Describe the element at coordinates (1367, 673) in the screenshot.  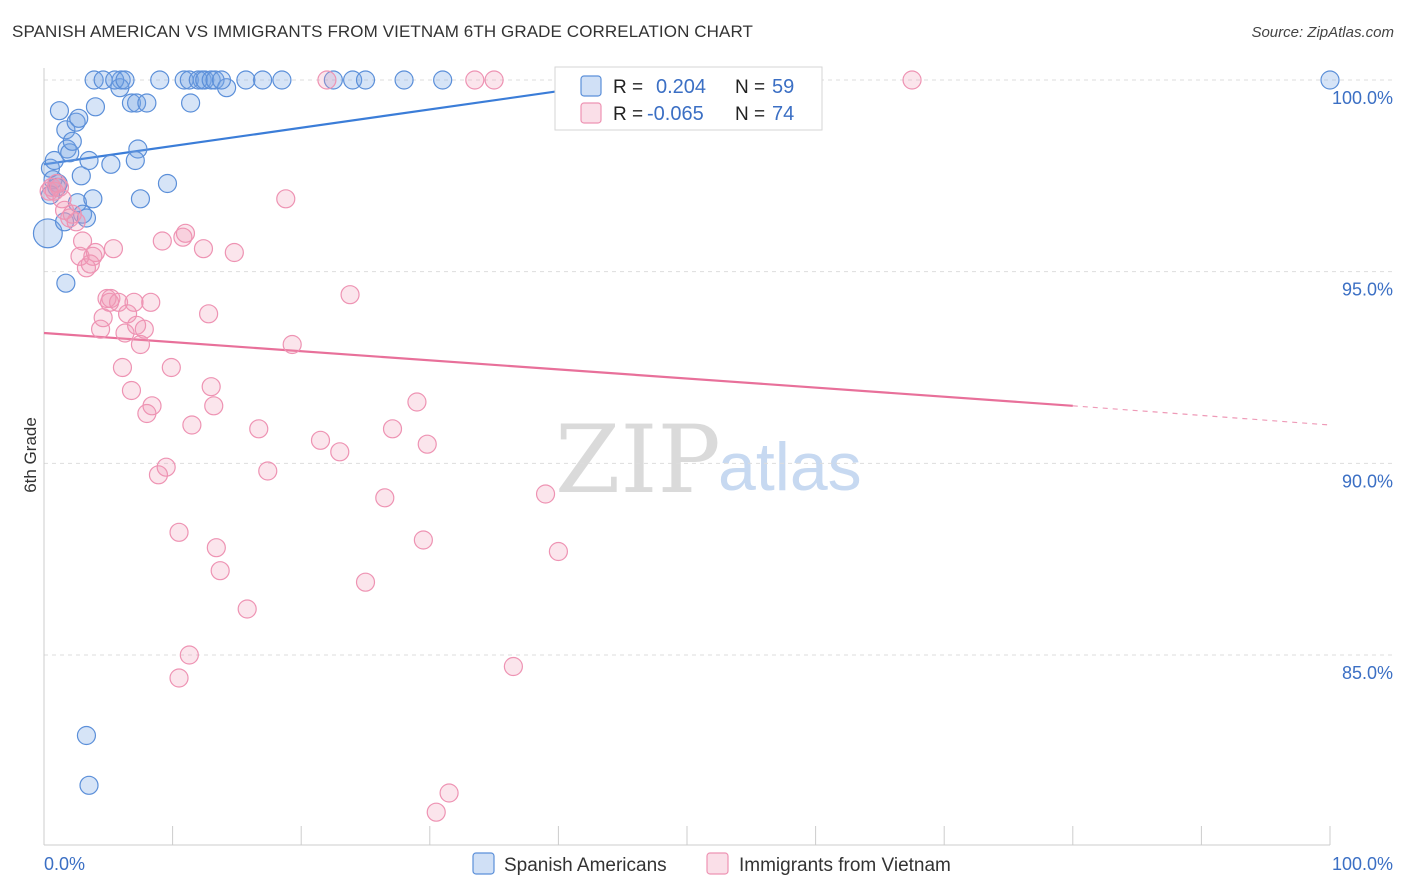
I see `y-tick-label: 85.0%` at that location.